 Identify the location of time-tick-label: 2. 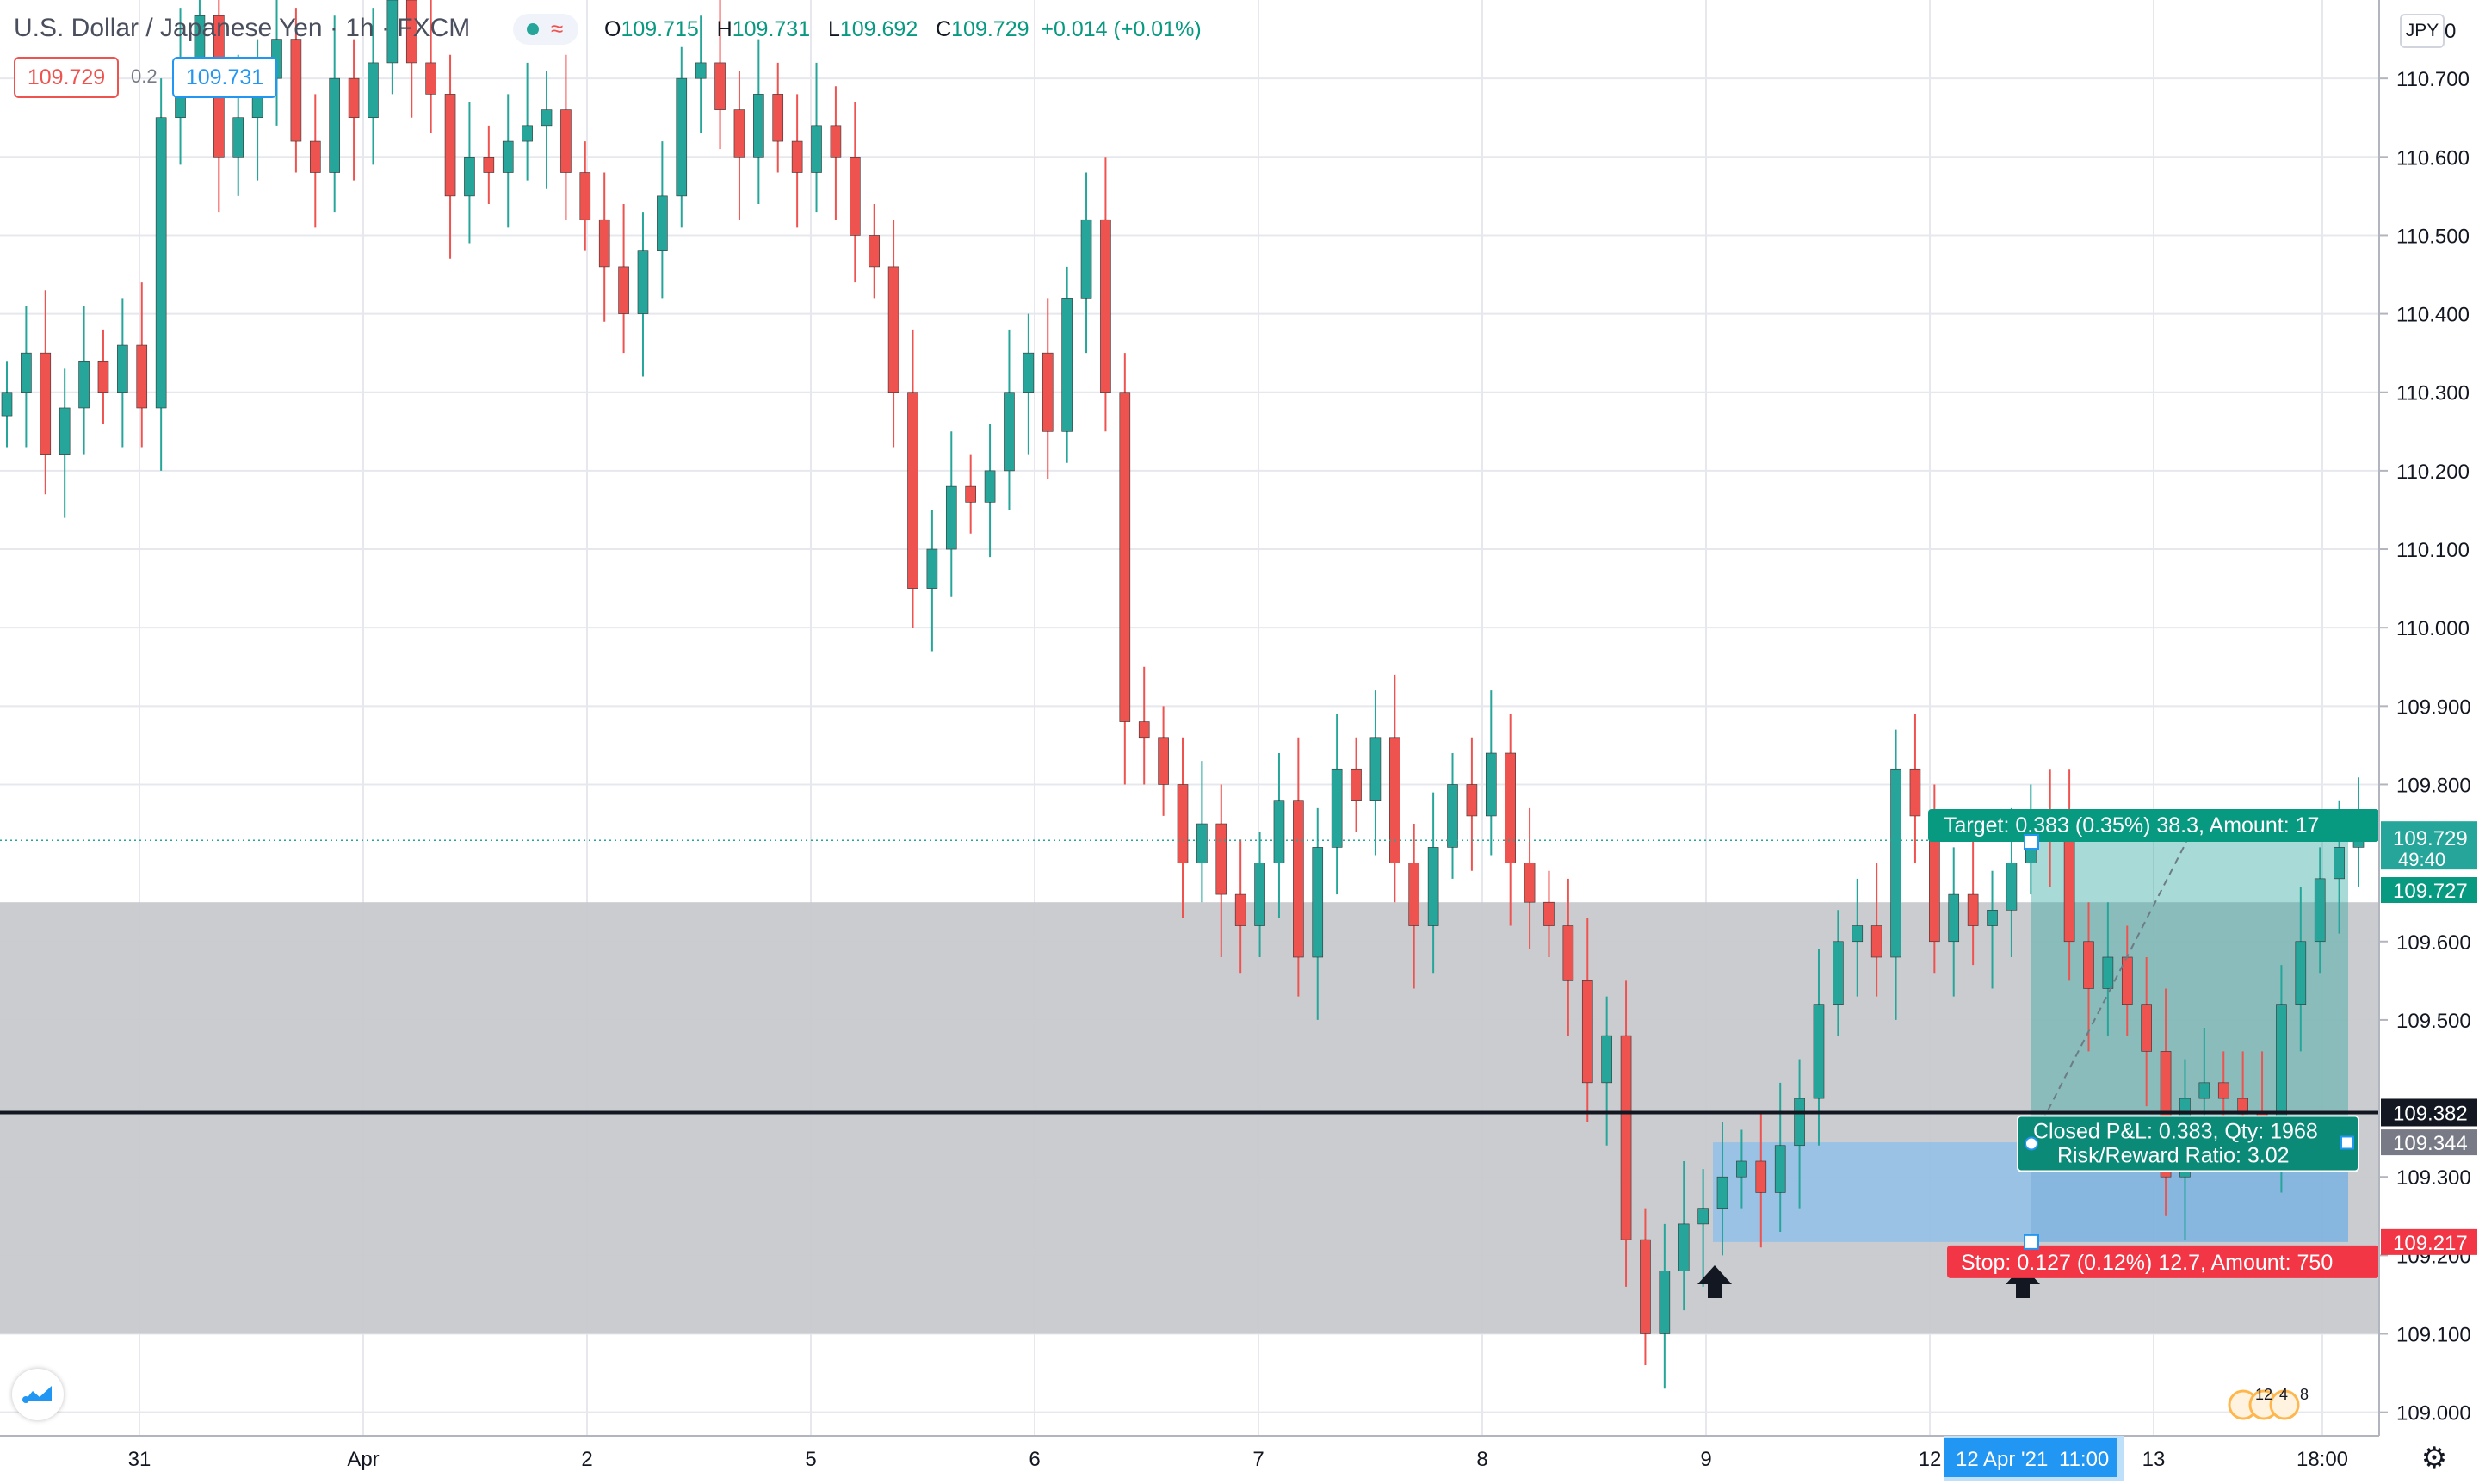
(586, 1459).